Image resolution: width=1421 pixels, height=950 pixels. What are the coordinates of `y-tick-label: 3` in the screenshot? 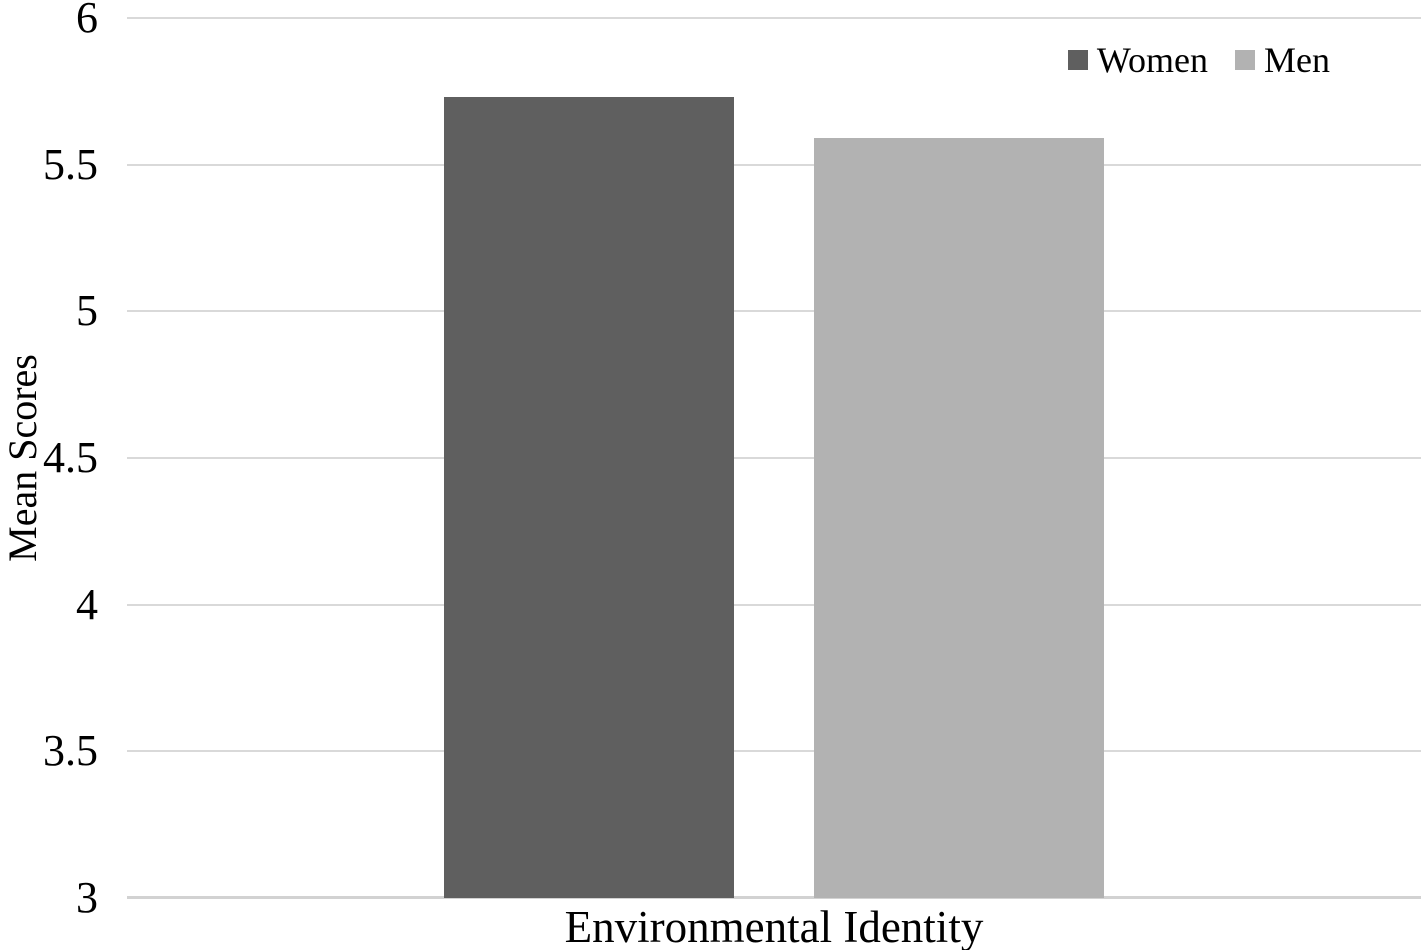 It's located at (87, 897).